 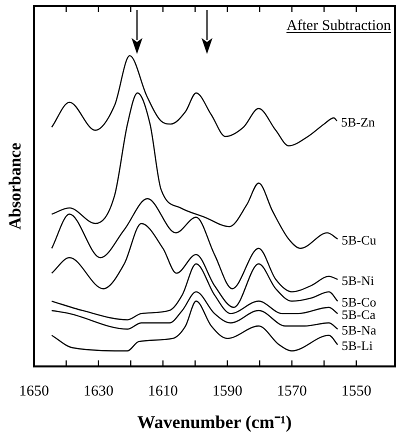 I want to click on x-tick-label: 1570, so click(x=291, y=391).